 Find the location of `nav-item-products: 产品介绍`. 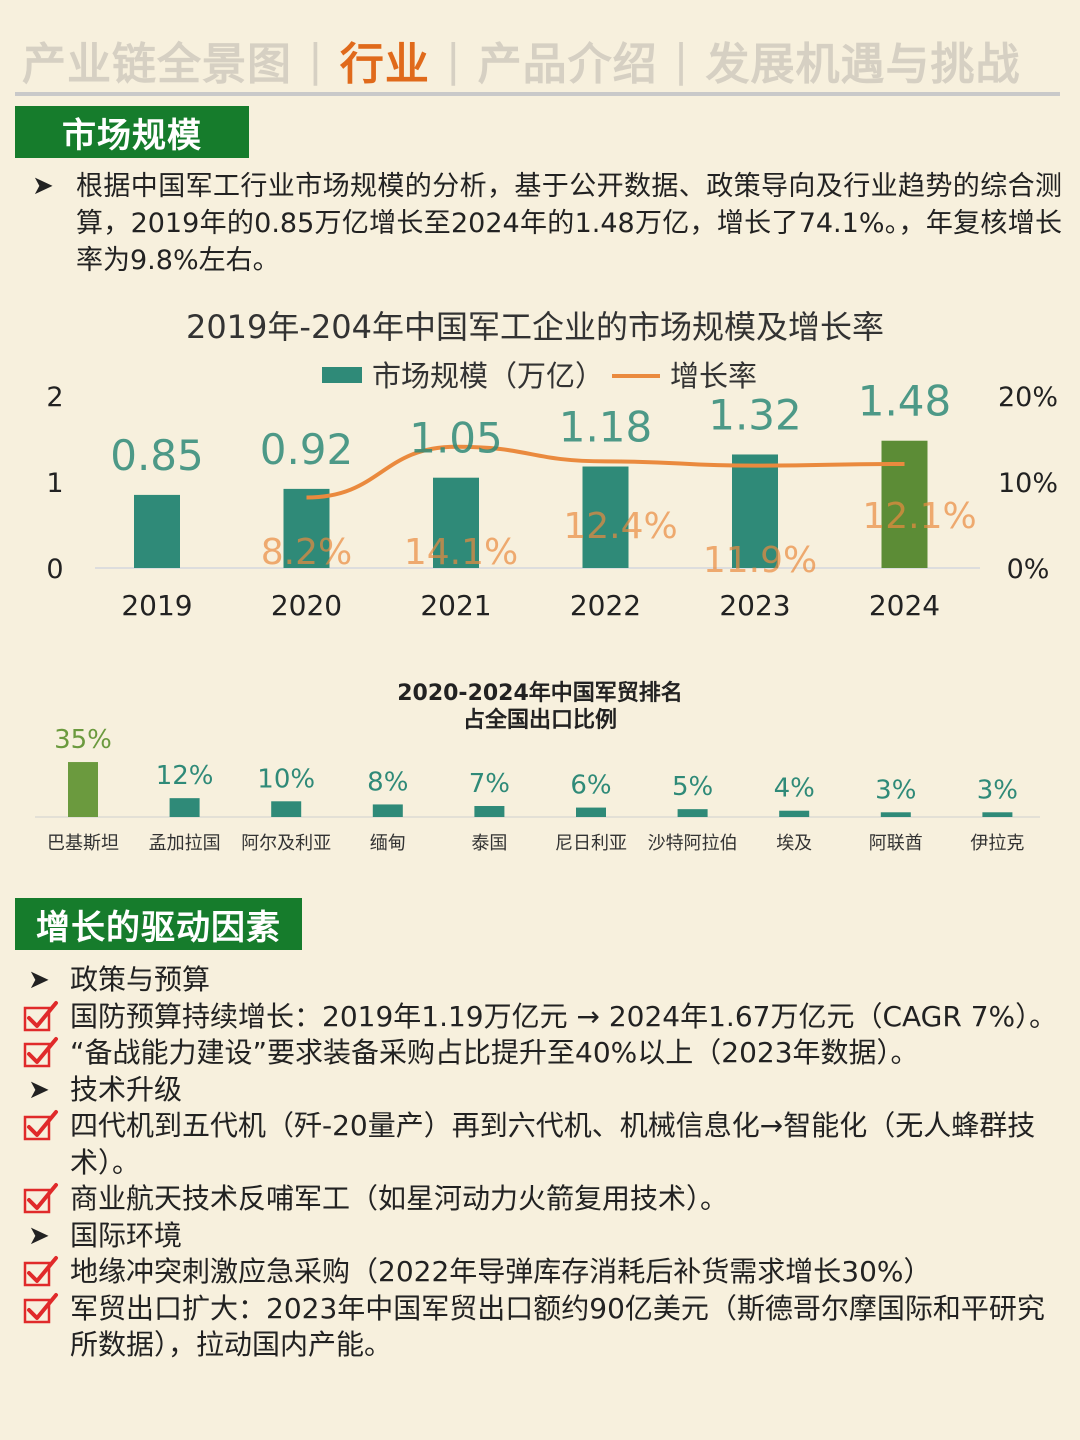

nav-item-products: 产品介绍 is located at coordinates (567, 64).